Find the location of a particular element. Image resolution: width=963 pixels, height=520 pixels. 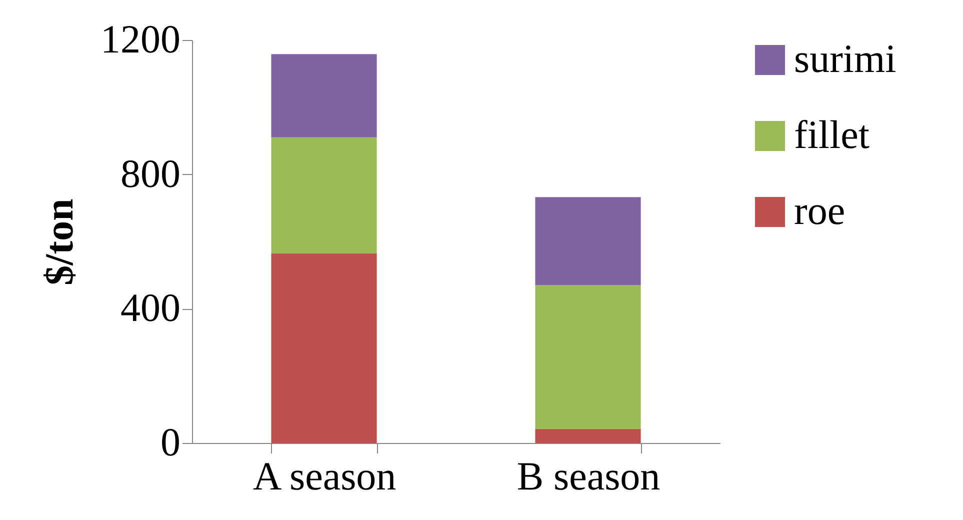

y-tick-label: 800 is located at coordinates (150, 173).